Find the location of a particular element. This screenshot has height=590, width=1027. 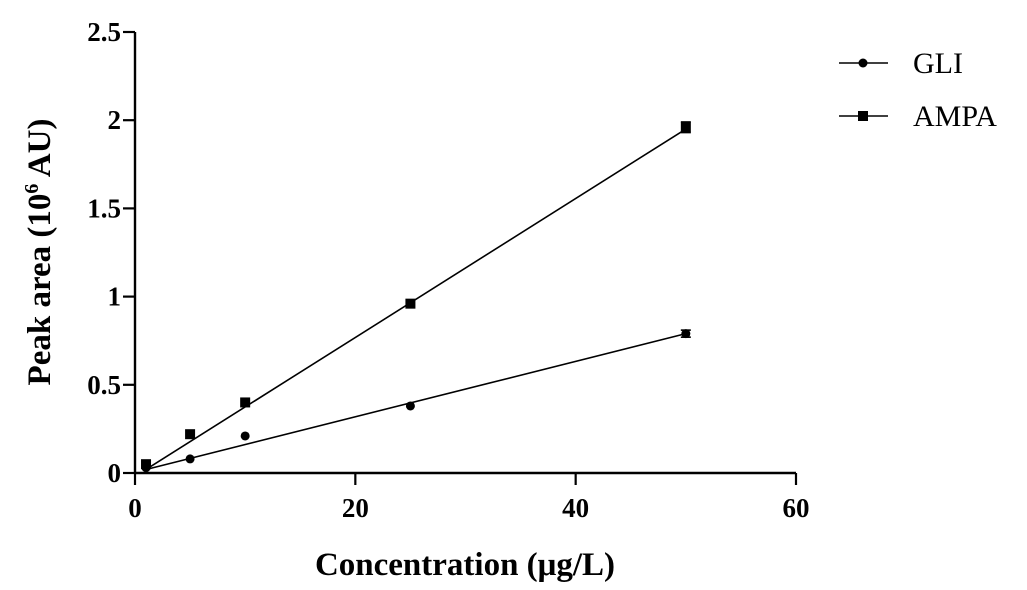

y-tick-label: 1 is located at coordinates (115, 297).